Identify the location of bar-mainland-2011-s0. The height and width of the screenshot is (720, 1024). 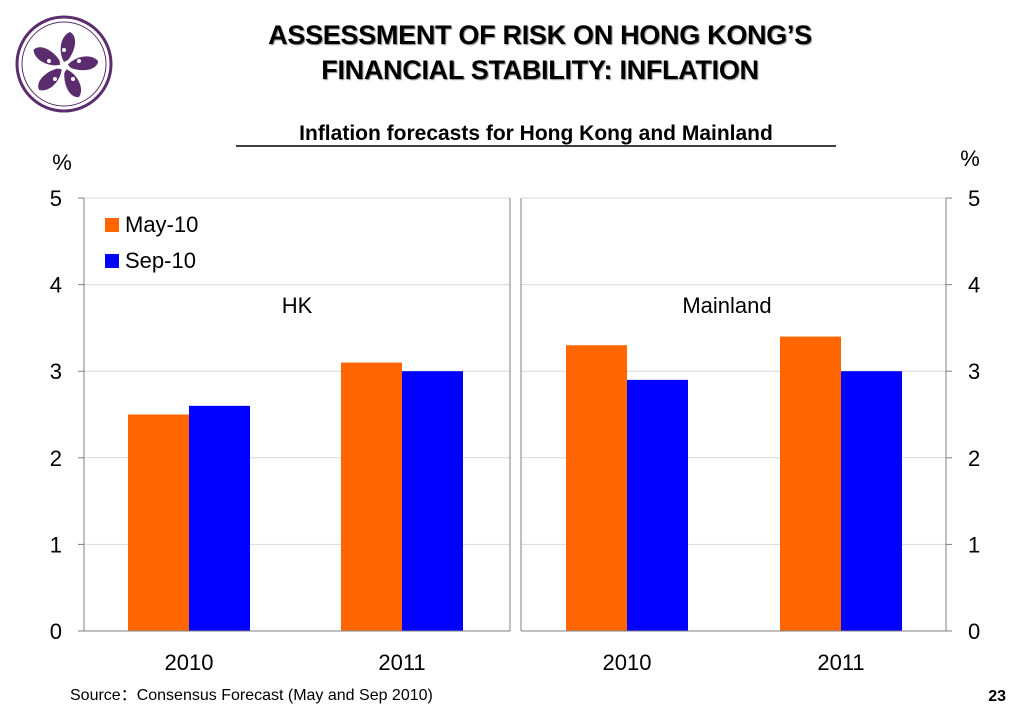
(810, 483).